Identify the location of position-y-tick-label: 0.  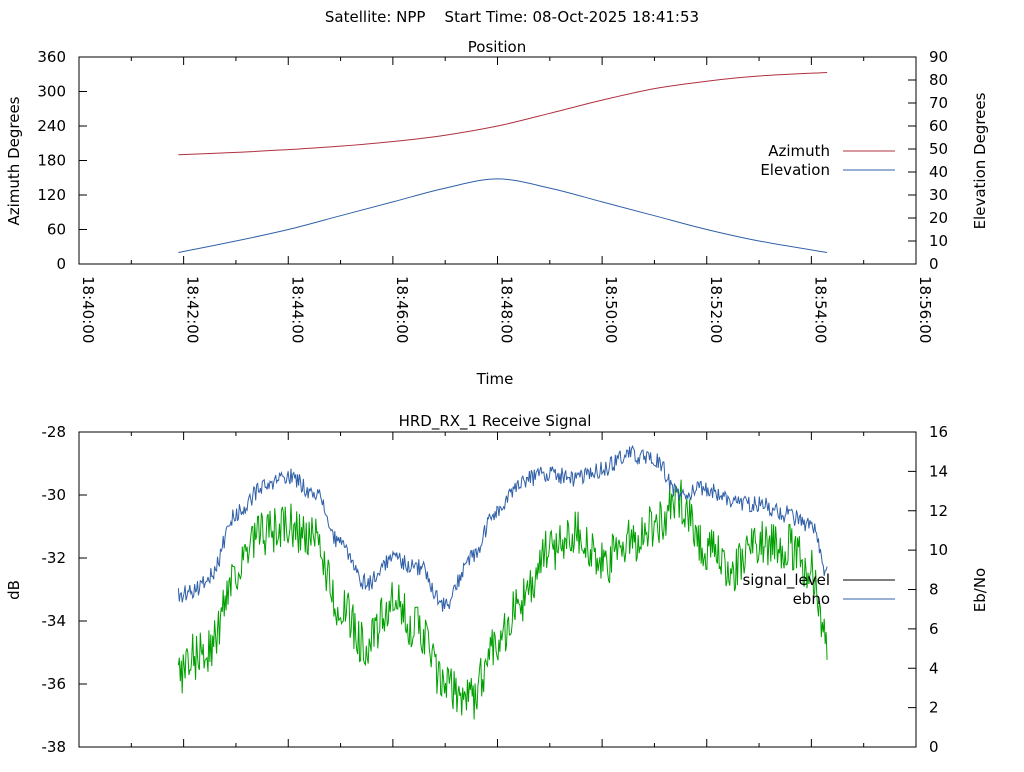
(61, 264).